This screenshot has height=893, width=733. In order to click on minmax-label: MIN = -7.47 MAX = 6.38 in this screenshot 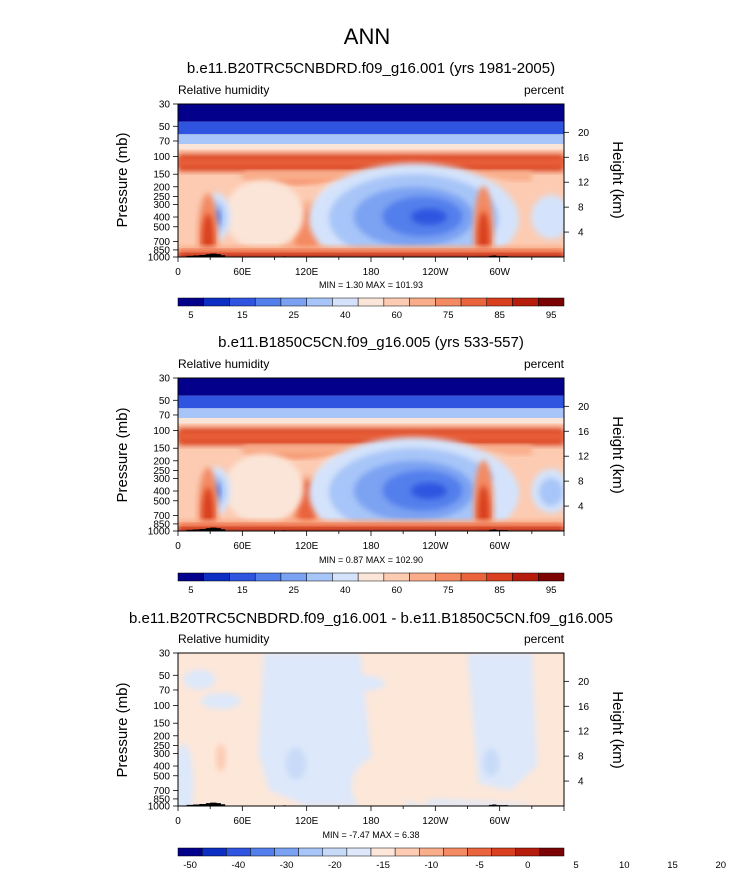, I will do `click(370, 835)`.